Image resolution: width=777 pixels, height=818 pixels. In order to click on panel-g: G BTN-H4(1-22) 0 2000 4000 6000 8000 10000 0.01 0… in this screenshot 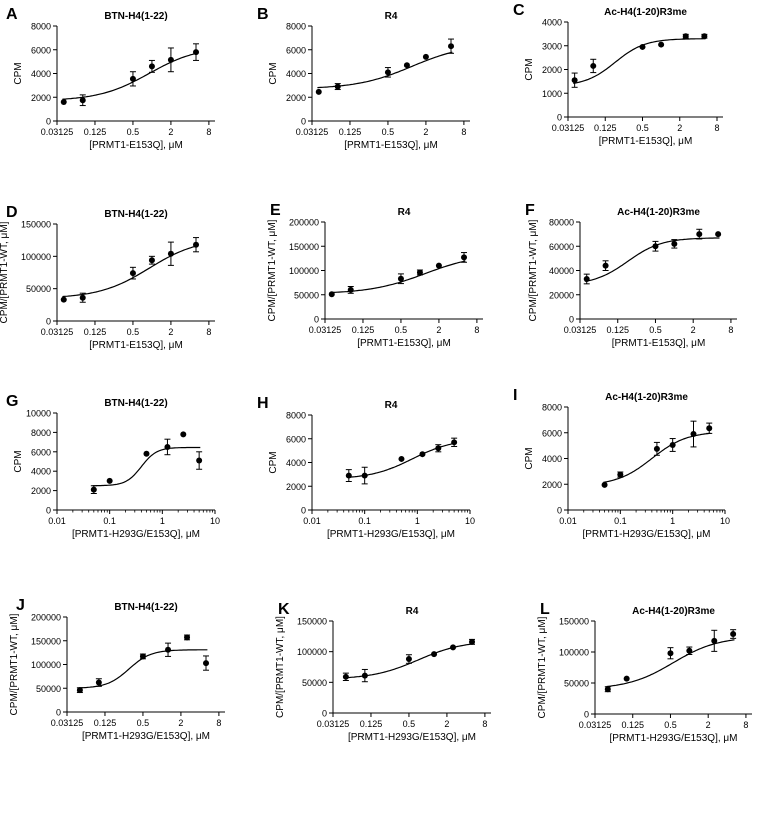, I will do `click(113, 466)`.